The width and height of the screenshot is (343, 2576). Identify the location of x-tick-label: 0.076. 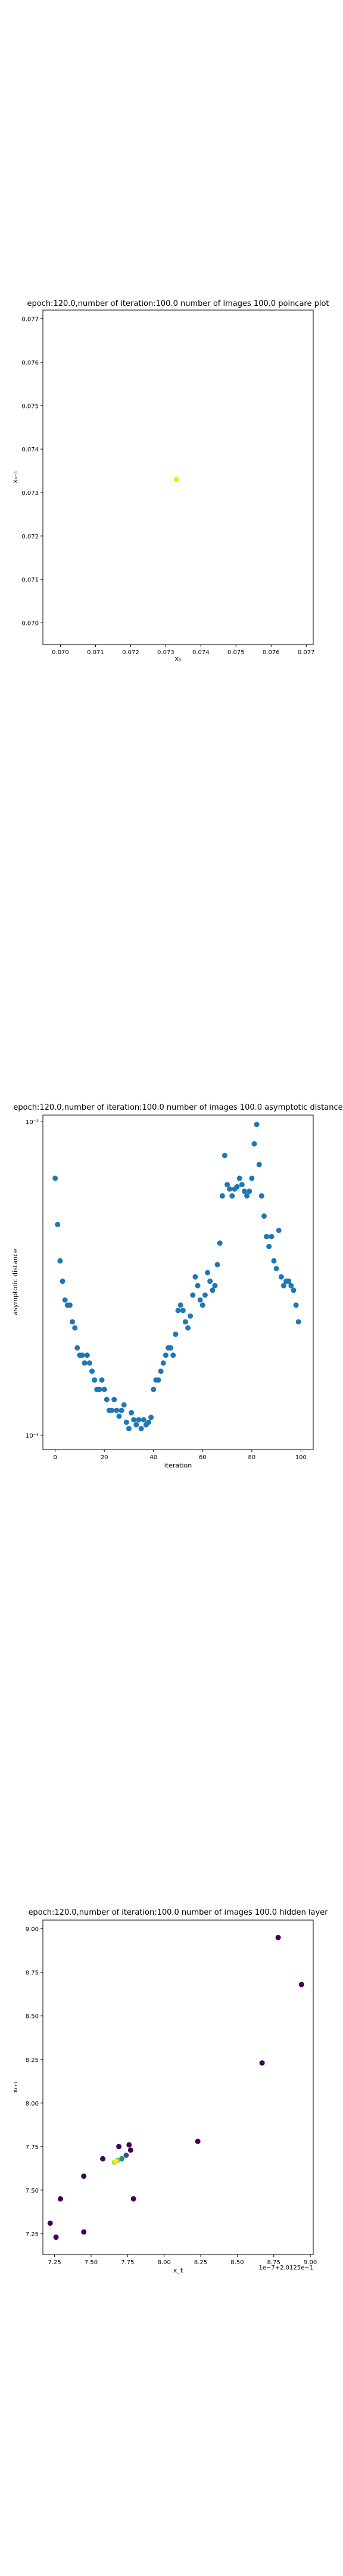
(272, 653).